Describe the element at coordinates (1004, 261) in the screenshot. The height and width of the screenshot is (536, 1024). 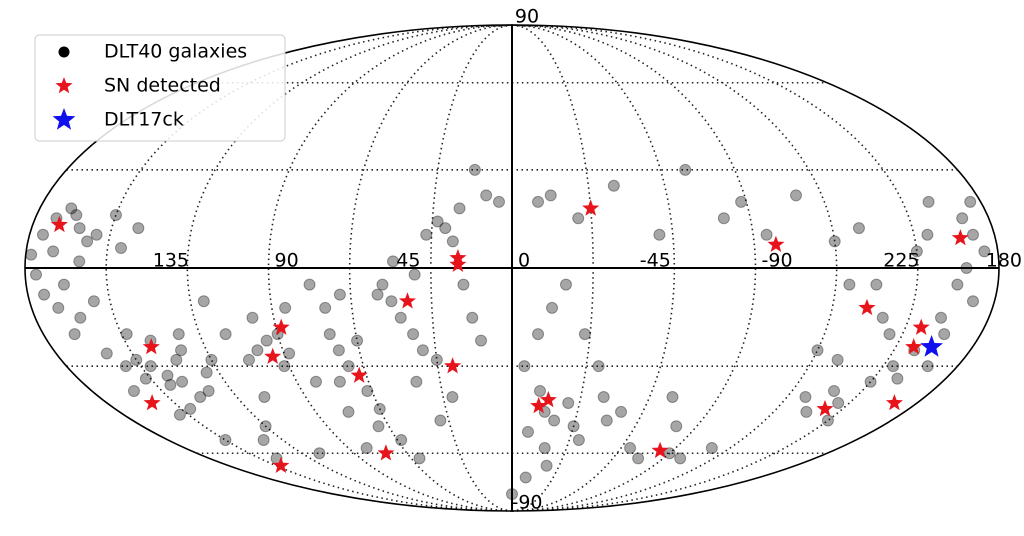
I see `x-tick-label: 180` at that location.